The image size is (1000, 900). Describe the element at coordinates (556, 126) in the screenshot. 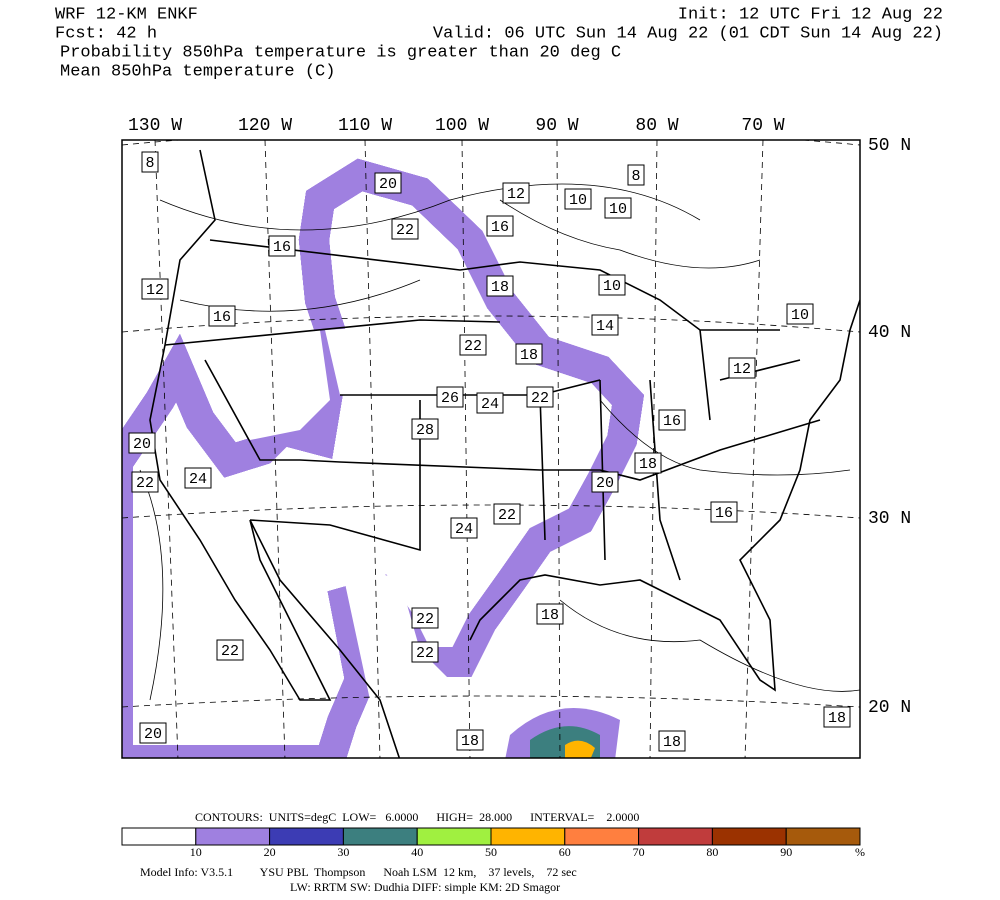

I see `longitude-label: 90 W` at that location.